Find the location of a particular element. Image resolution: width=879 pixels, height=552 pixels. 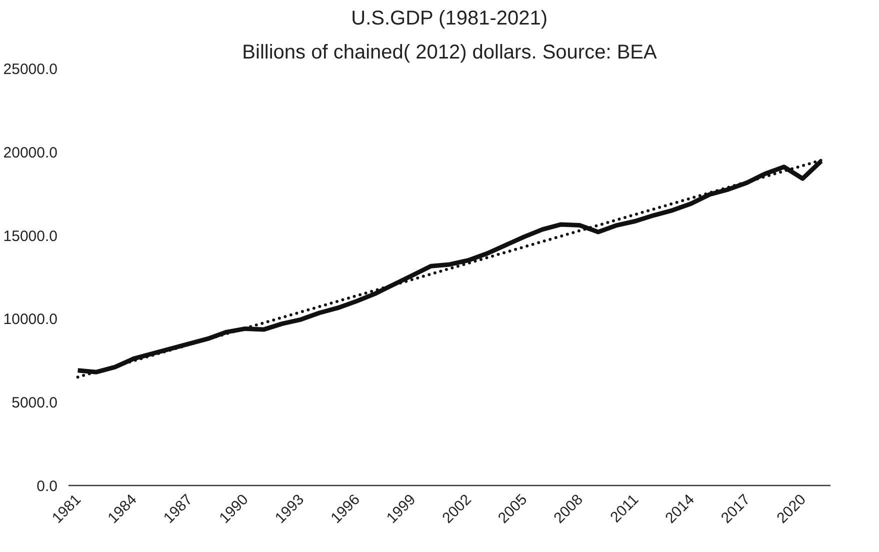

y-tick-label: 15000.0 is located at coordinates (30, 236).